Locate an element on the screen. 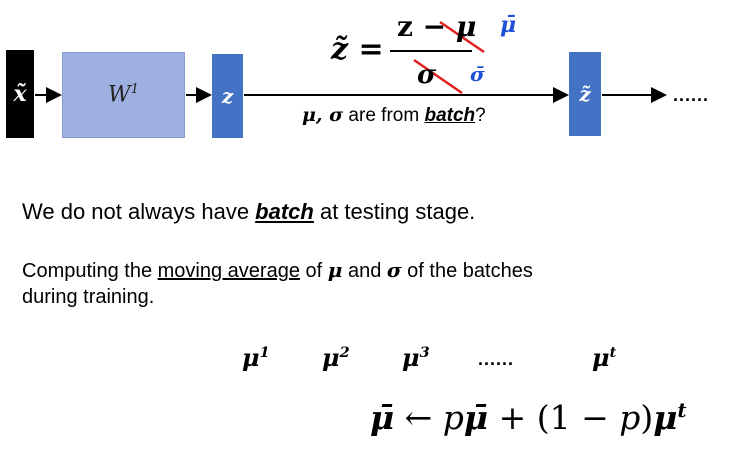 The height and width of the screenshot is (452, 731). numerator-z: z − is located at coordinates (426, 26).